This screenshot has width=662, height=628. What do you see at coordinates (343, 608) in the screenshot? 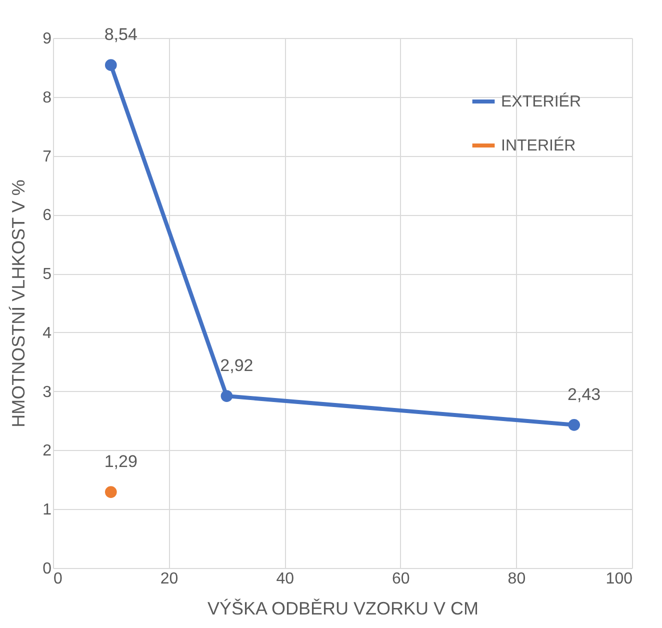
I see `x-axis-title: VÝŠKA ODBĚRU VZORKU V CM` at bounding box center [343, 608].